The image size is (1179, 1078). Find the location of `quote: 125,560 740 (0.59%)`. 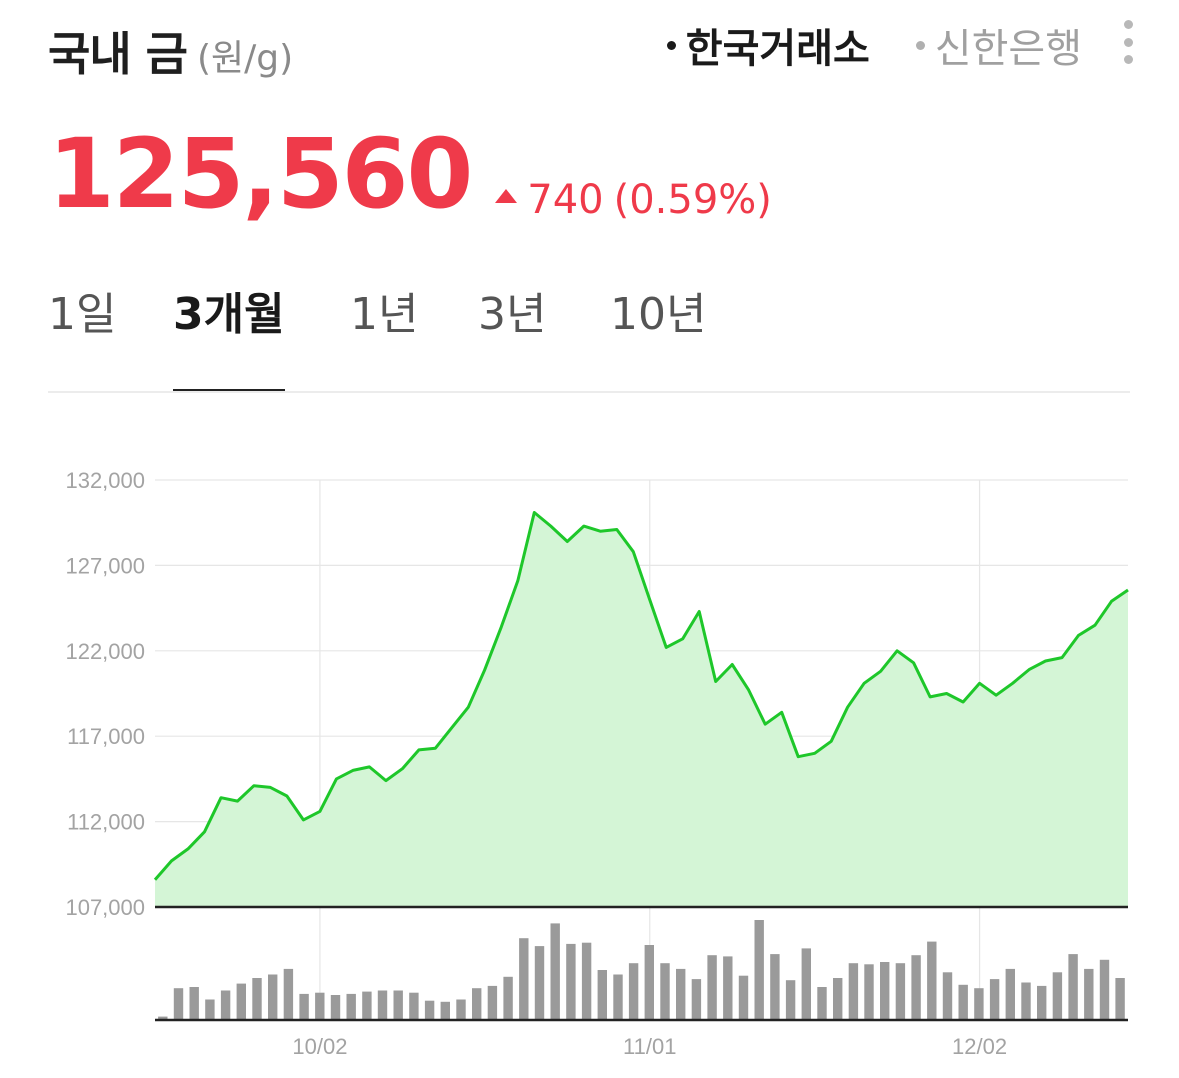

quote: 125,560 740 (0.59%) is located at coordinates (410, 174).